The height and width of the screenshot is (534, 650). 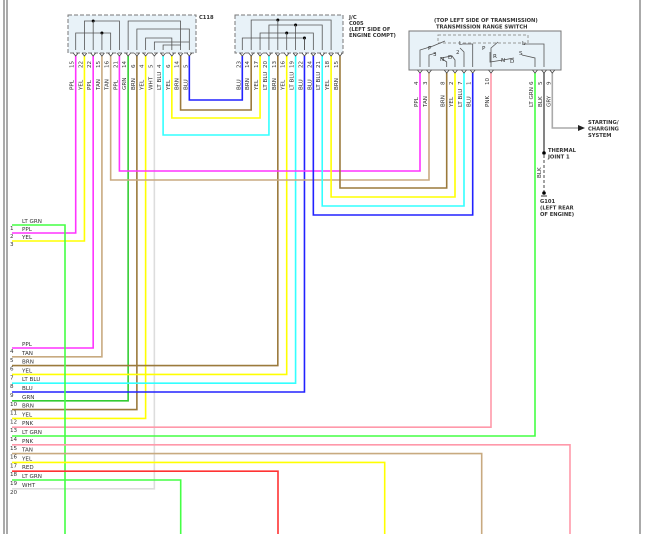 I want to click on switch-pin-number: 2, so click(x=452, y=83).